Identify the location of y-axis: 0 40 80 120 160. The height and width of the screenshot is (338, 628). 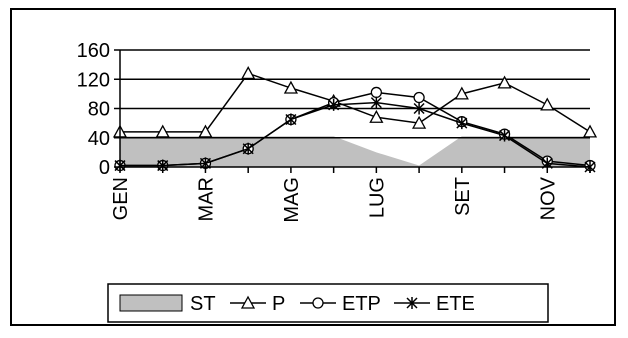
(99, 109).